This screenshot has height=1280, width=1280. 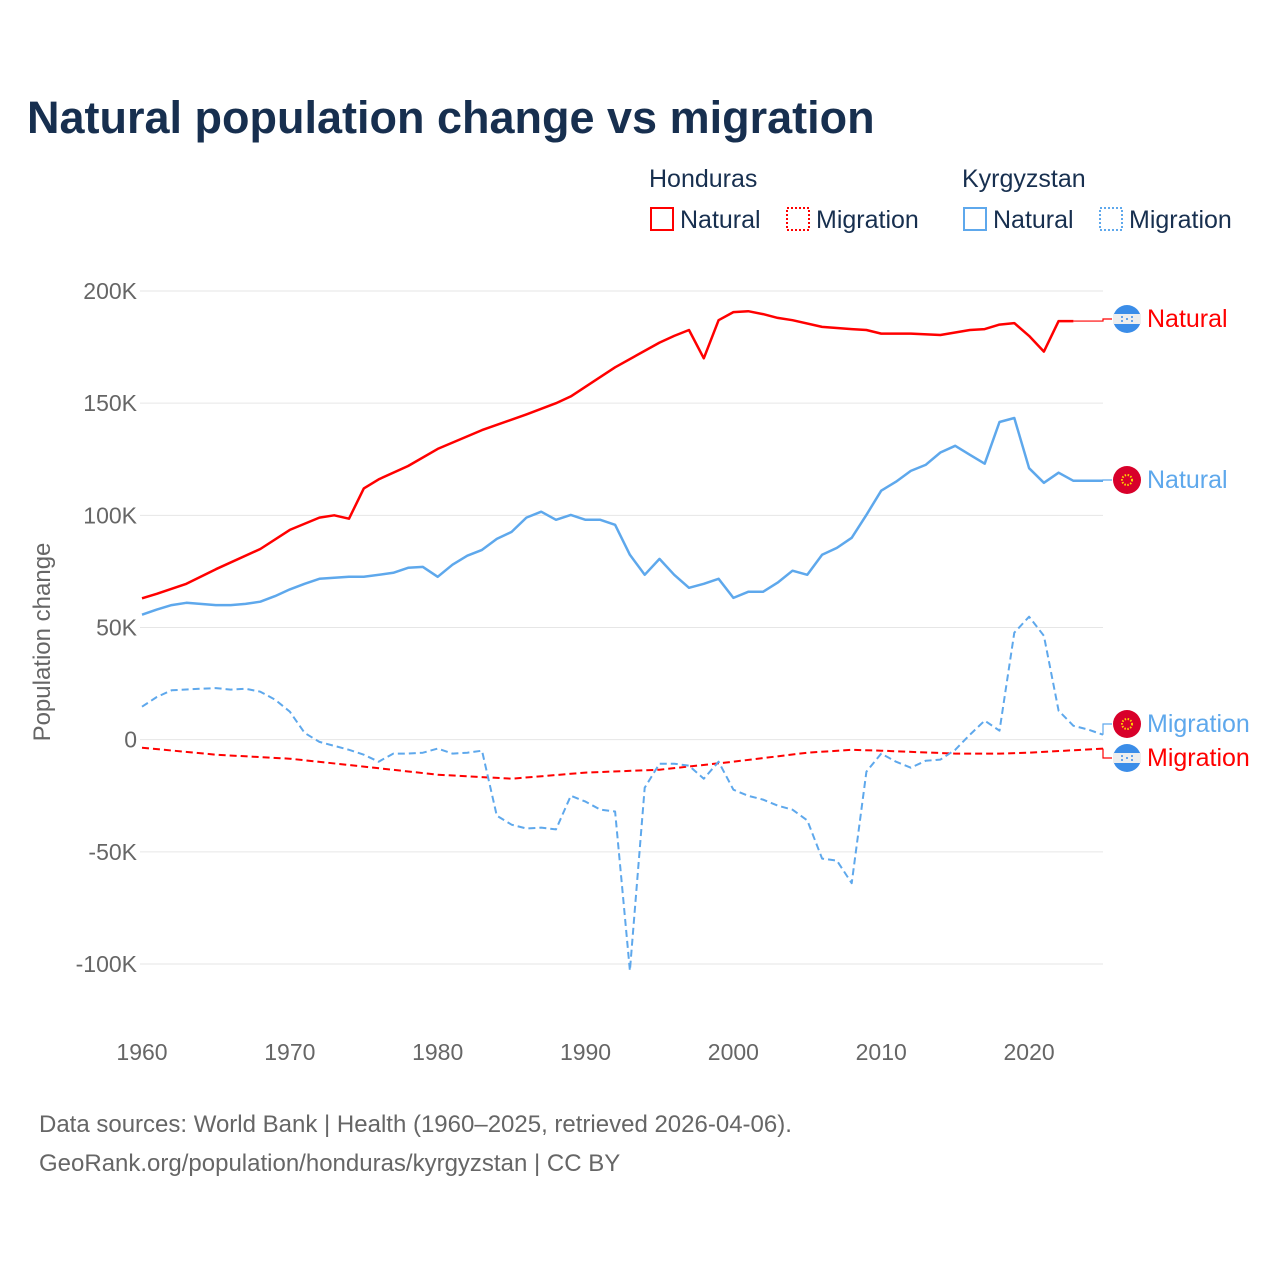 What do you see at coordinates (1180, 220) in the screenshot?
I see `legend-item-kyrgyzstan-migration: Migration` at bounding box center [1180, 220].